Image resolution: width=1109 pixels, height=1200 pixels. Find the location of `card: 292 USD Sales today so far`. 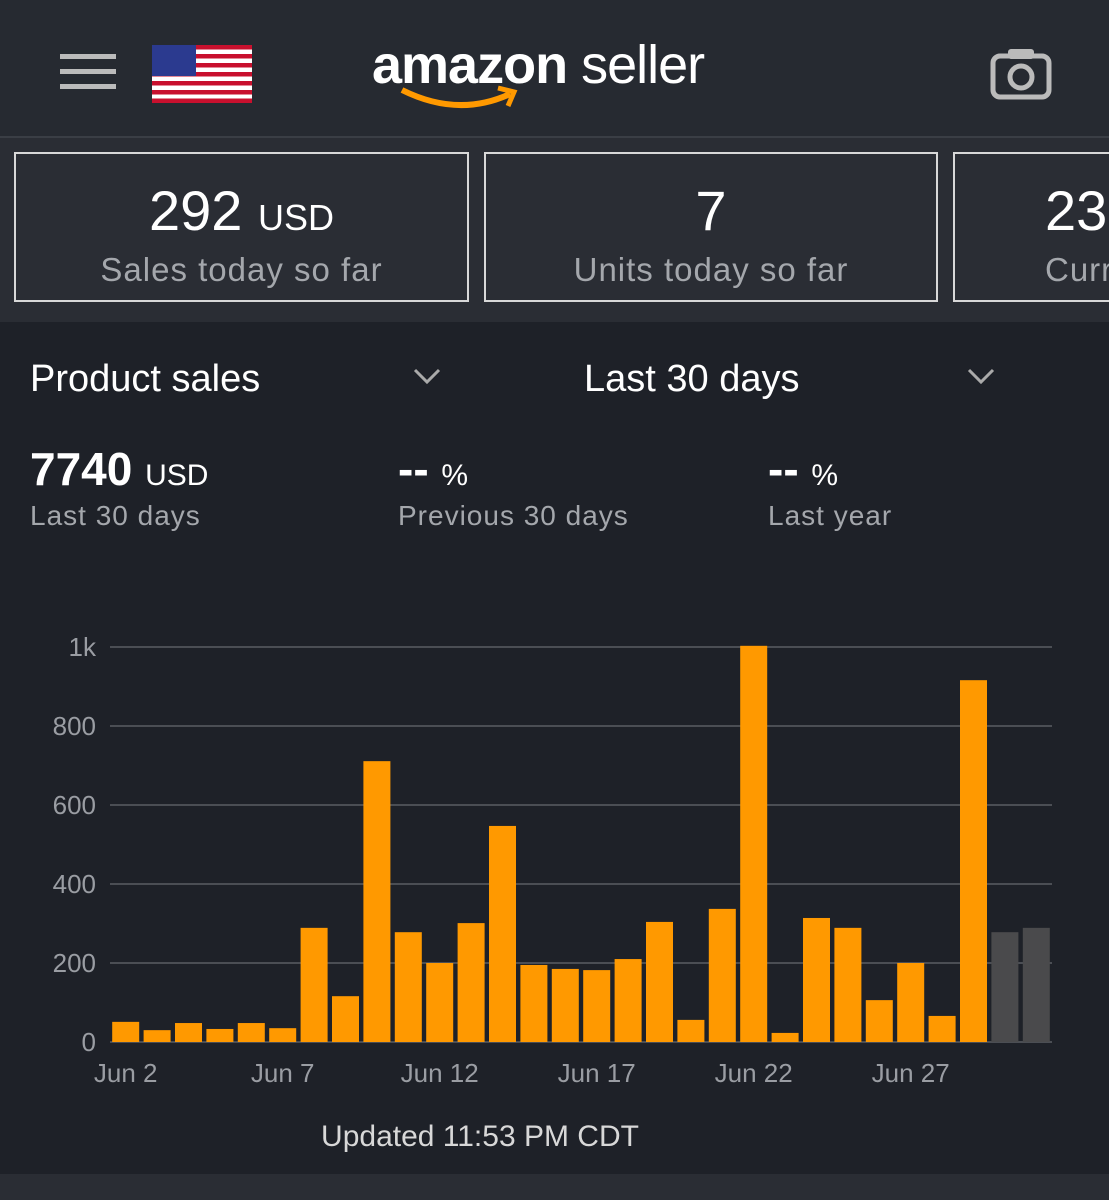

card: 292 USD Sales today so far is located at coordinates (241, 227).